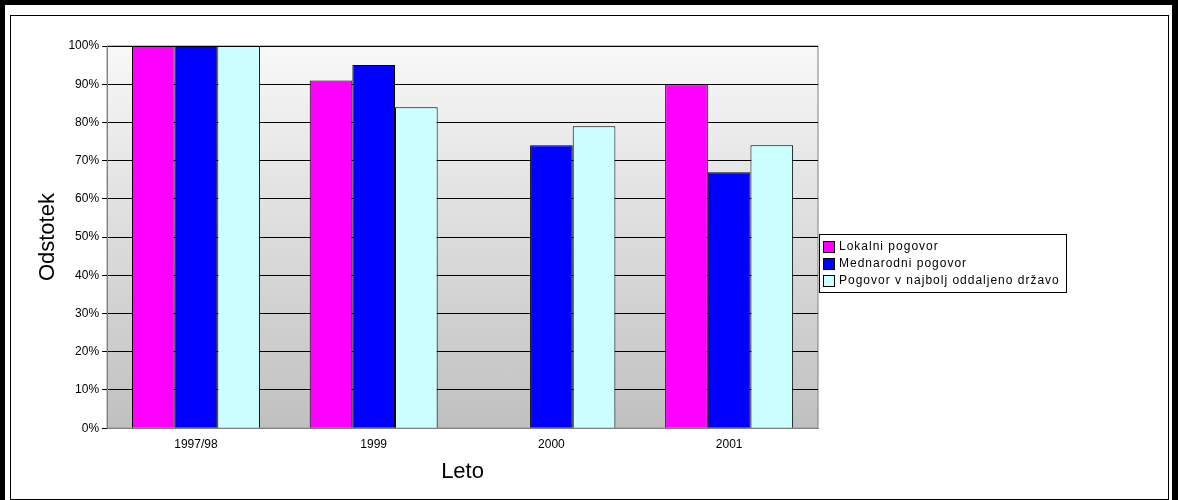 The height and width of the screenshot is (500, 1178). What do you see at coordinates (949, 280) in the screenshot?
I see `legend-label: Pogovor v najbolj oddaljeno državo` at bounding box center [949, 280].